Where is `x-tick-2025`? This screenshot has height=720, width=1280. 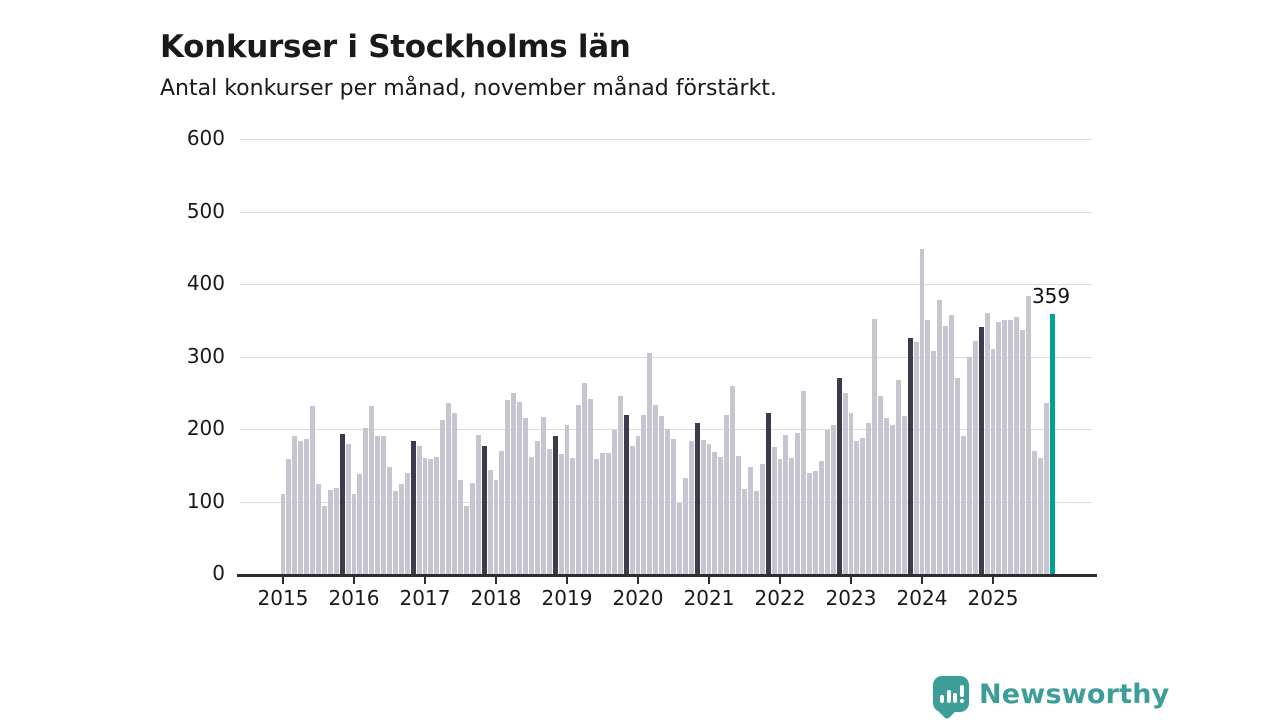 x-tick-2025 is located at coordinates (992, 580).